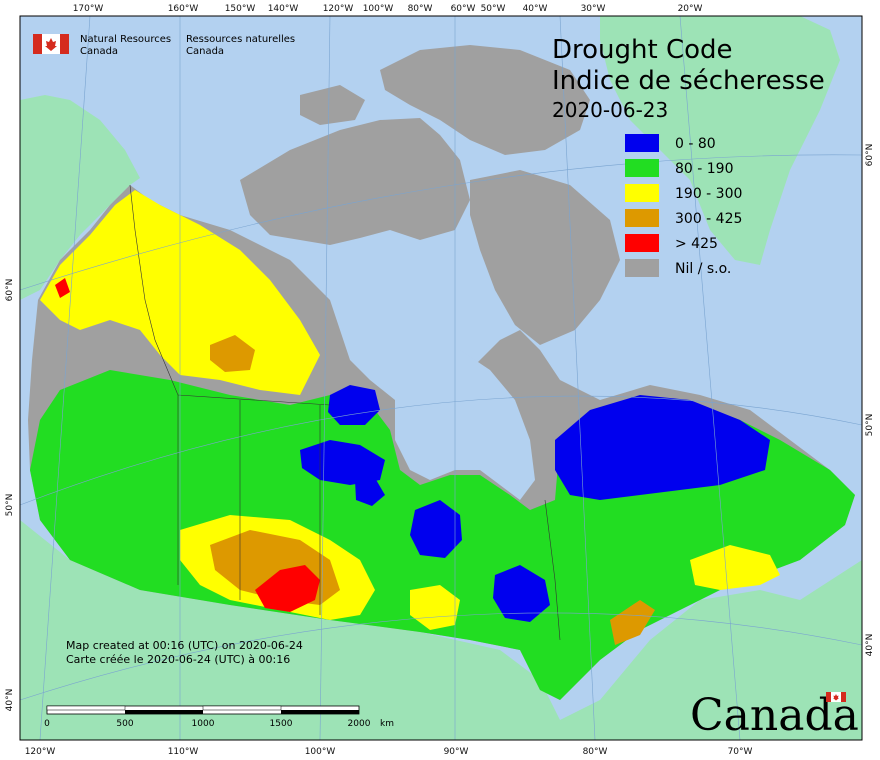 This screenshot has width=880, height=760. Describe the element at coordinates (219, 717) in the screenshot. I see `scale-bar: 0 500 1000 1500 2000 km` at that location.